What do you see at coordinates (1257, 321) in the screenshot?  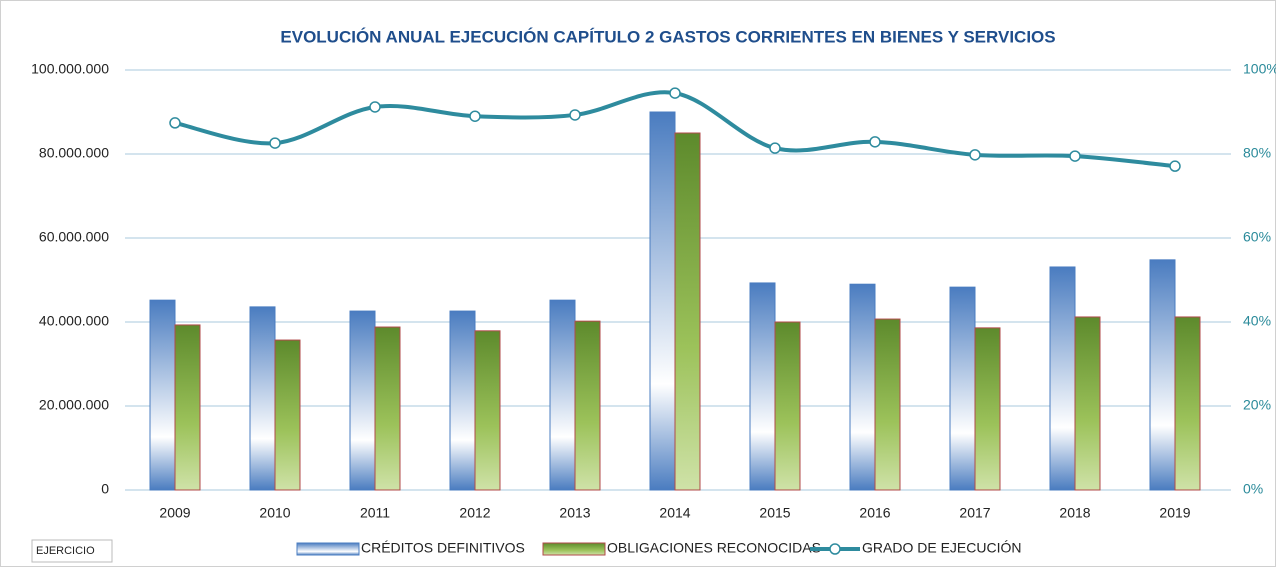 I see `y2-tick-label: 40%` at bounding box center [1257, 321].